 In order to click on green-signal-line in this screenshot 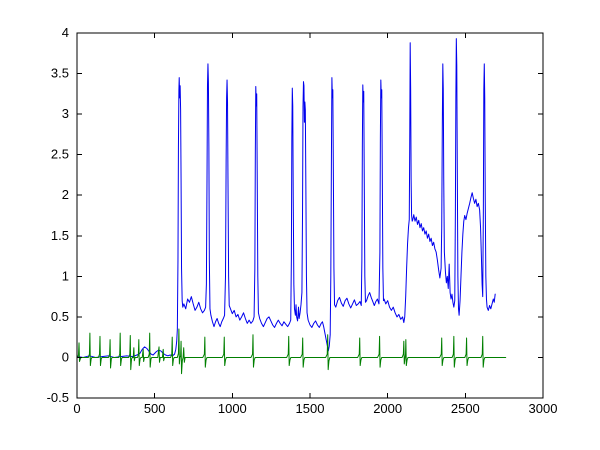, I will do `click(292, 351)`.